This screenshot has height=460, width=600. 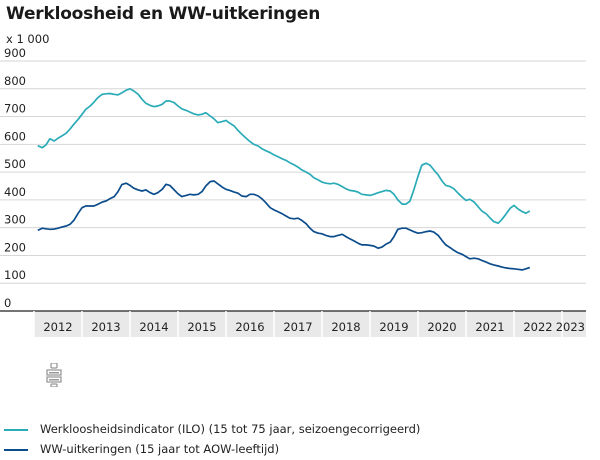 I want to click on x-tick-label: 2015, so click(x=201, y=327).